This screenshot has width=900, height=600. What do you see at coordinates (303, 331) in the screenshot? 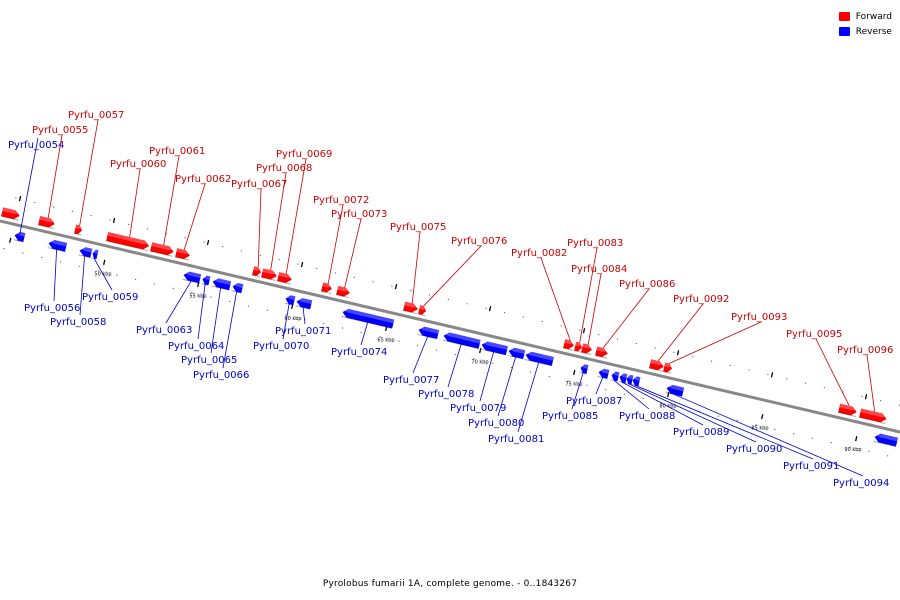
I see `gene-label: Pyrfu_0071` at bounding box center [303, 331].